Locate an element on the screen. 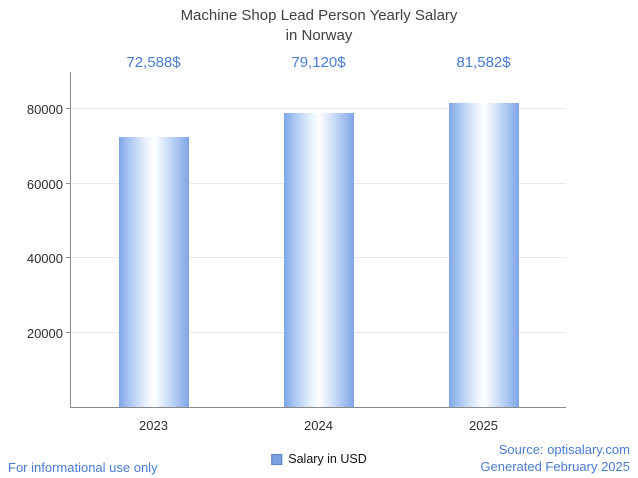 The width and height of the screenshot is (638, 478). generated-date: Generated February 2025 is located at coordinates (555, 467).